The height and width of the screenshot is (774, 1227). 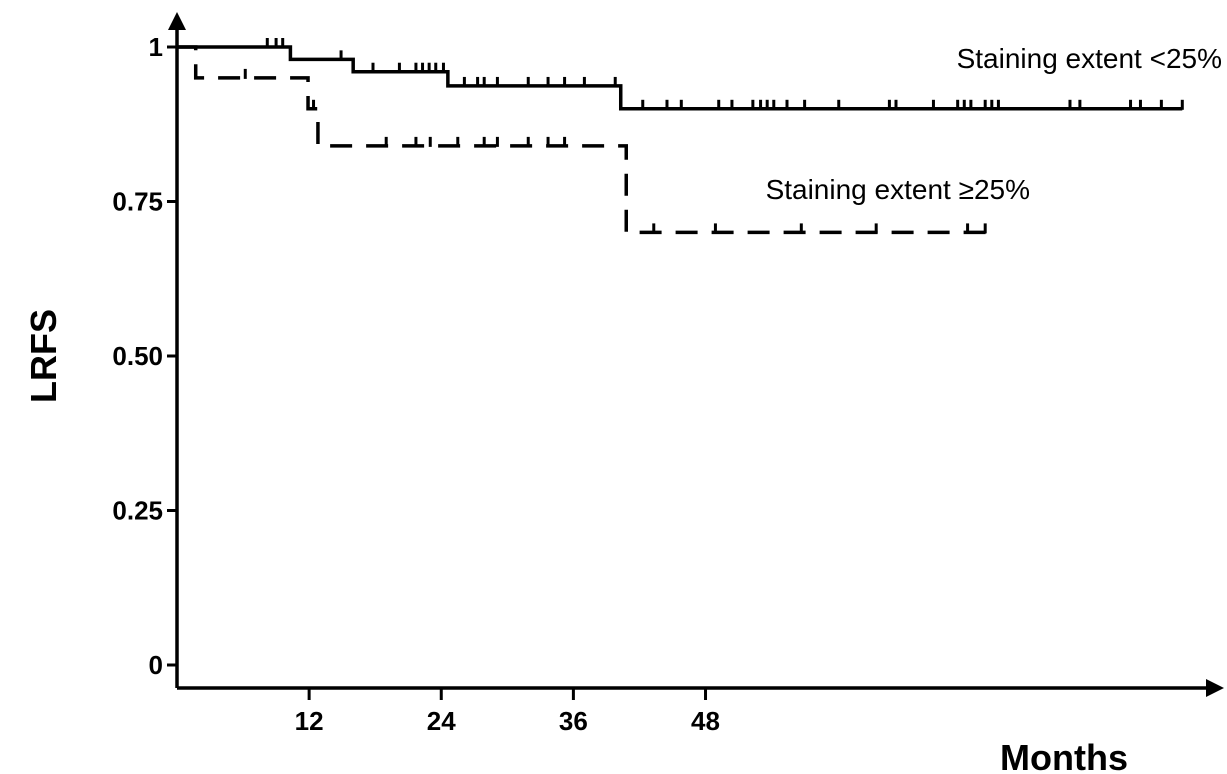 What do you see at coordinates (137, 511) in the screenshot?
I see `y-tick-label: 0.25` at bounding box center [137, 511].